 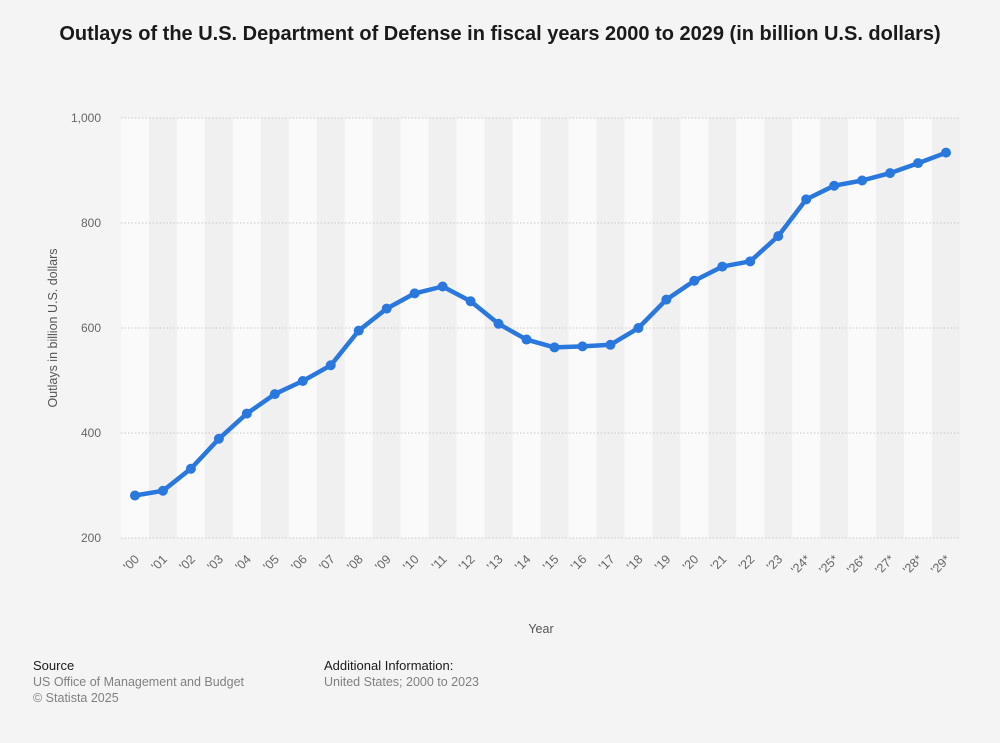 I want to click on x-tick-label: '22, so click(x=746, y=562).